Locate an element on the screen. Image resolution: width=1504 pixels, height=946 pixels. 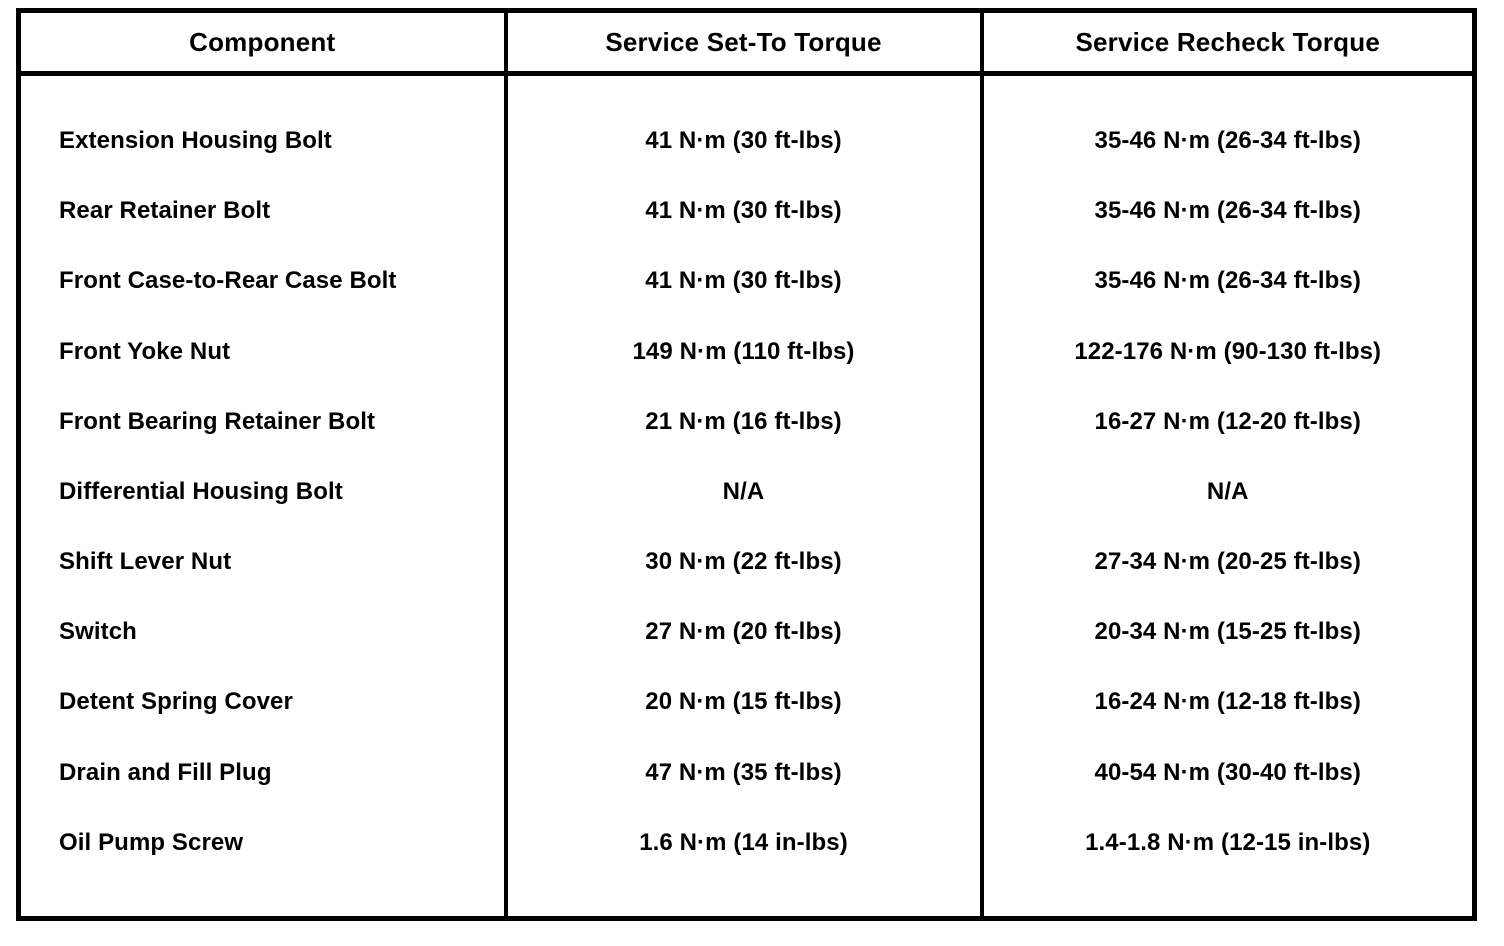
set-to-torque-cell: 30 N·m (22 ft-lbs) is located at coordinates (743, 562).